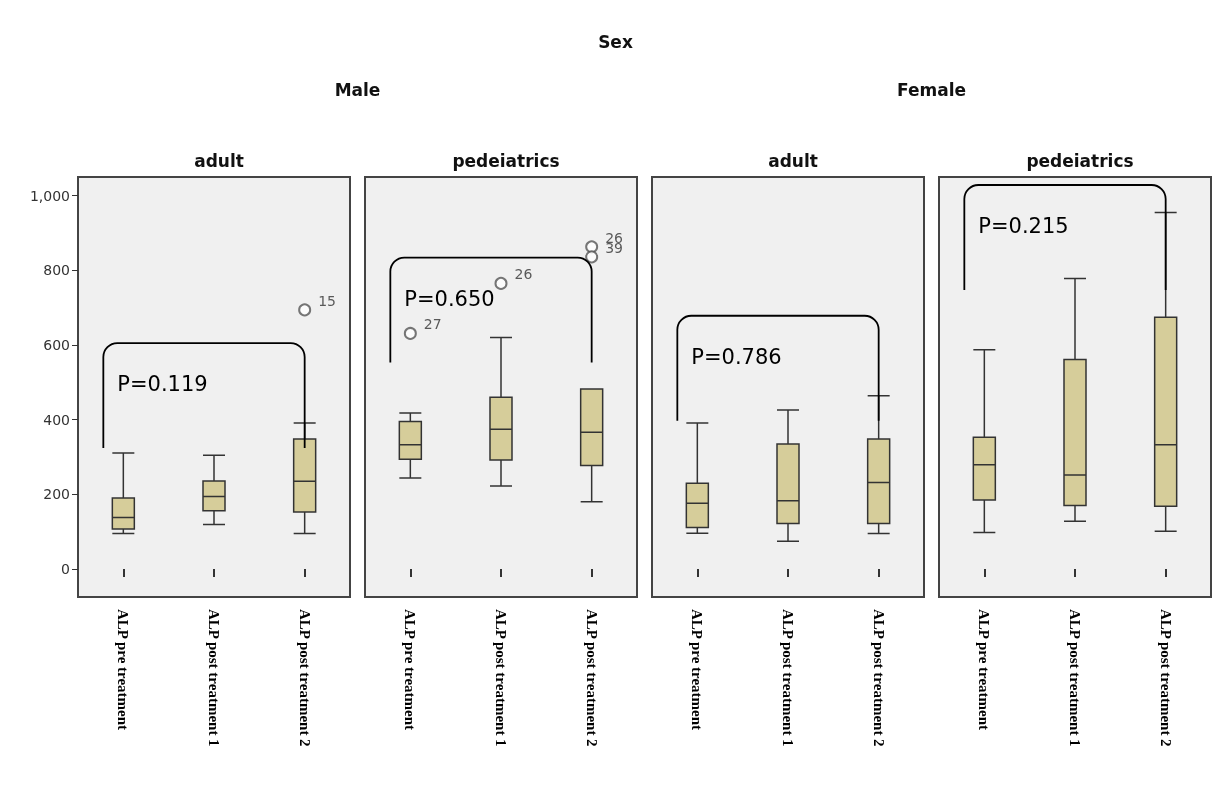 Image resolution: width=1231 pixels, height=798 pixels. I want to click on y-tick-label: 800, so click(56, 270).